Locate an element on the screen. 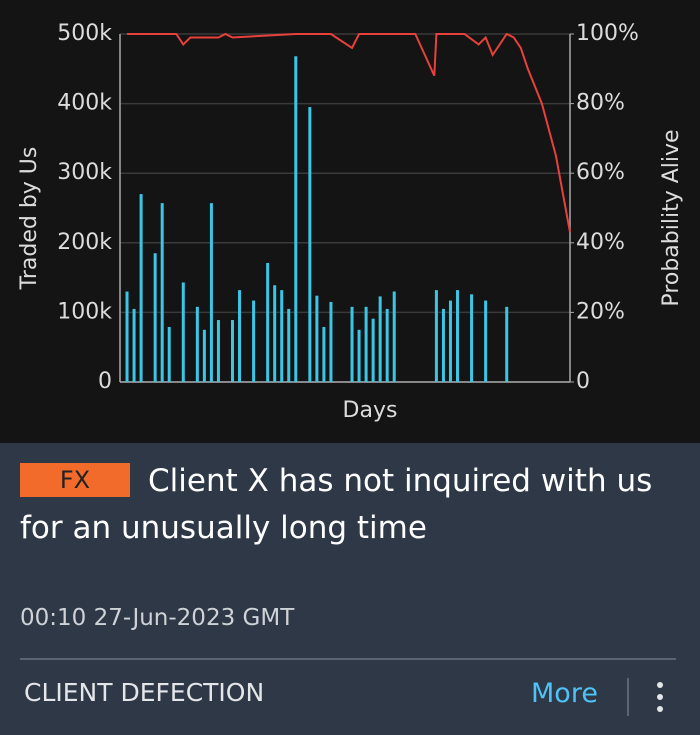 The width and height of the screenshot is (700, 735). y-tick-label: 300k is located at coordinates (84, 172).